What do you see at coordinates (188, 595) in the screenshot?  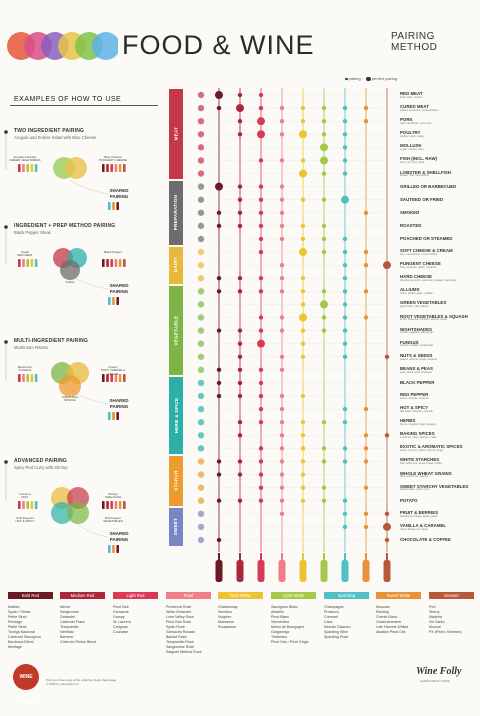 I see `wine-style-header: Rosé` at bounding box center [188, 595].